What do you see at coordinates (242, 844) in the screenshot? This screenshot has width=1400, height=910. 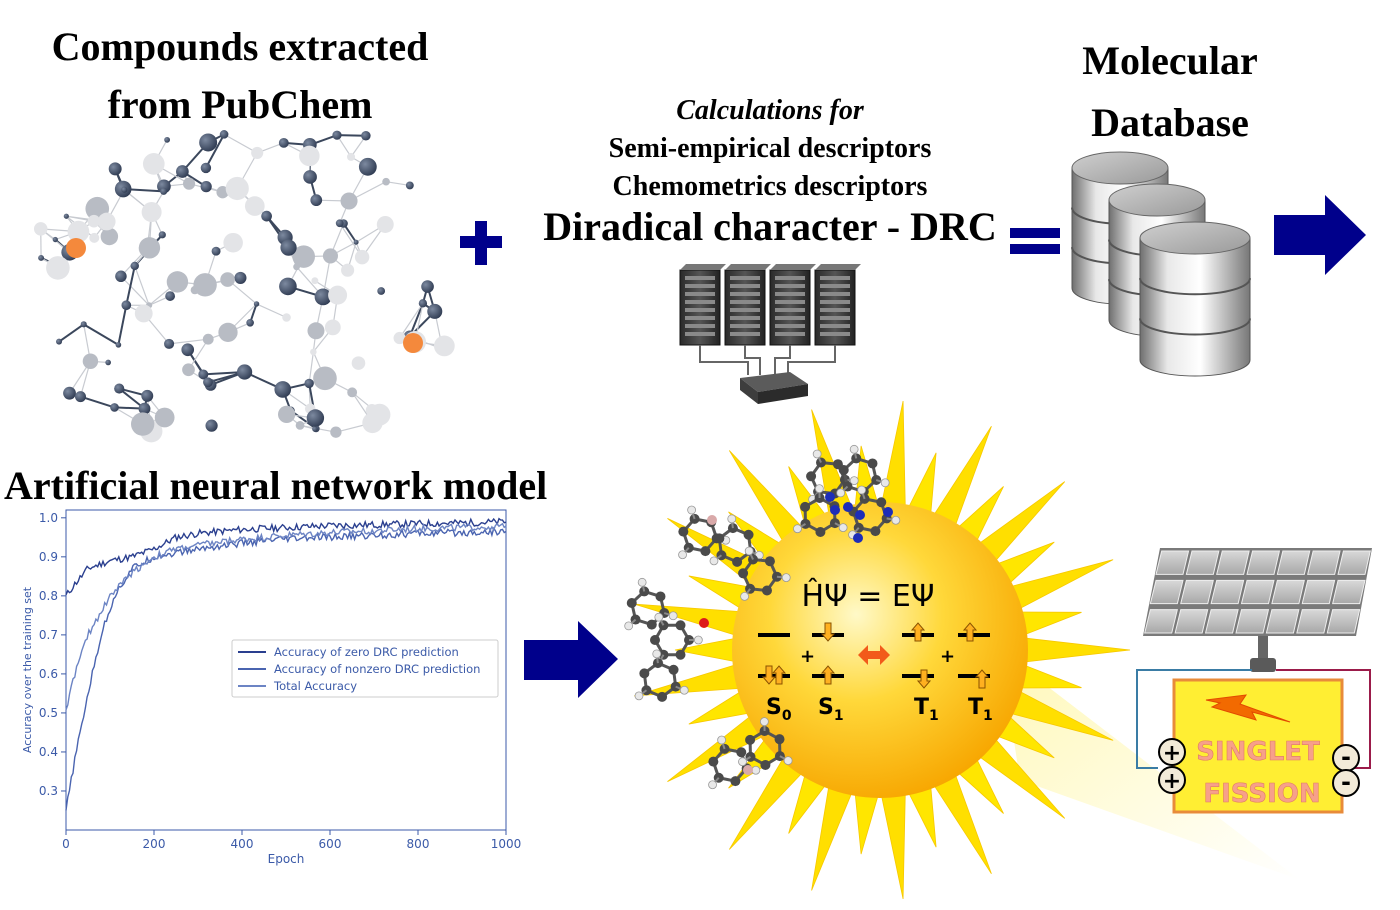 I see `x-tick-label: 400` at bounding box center [242, 844].